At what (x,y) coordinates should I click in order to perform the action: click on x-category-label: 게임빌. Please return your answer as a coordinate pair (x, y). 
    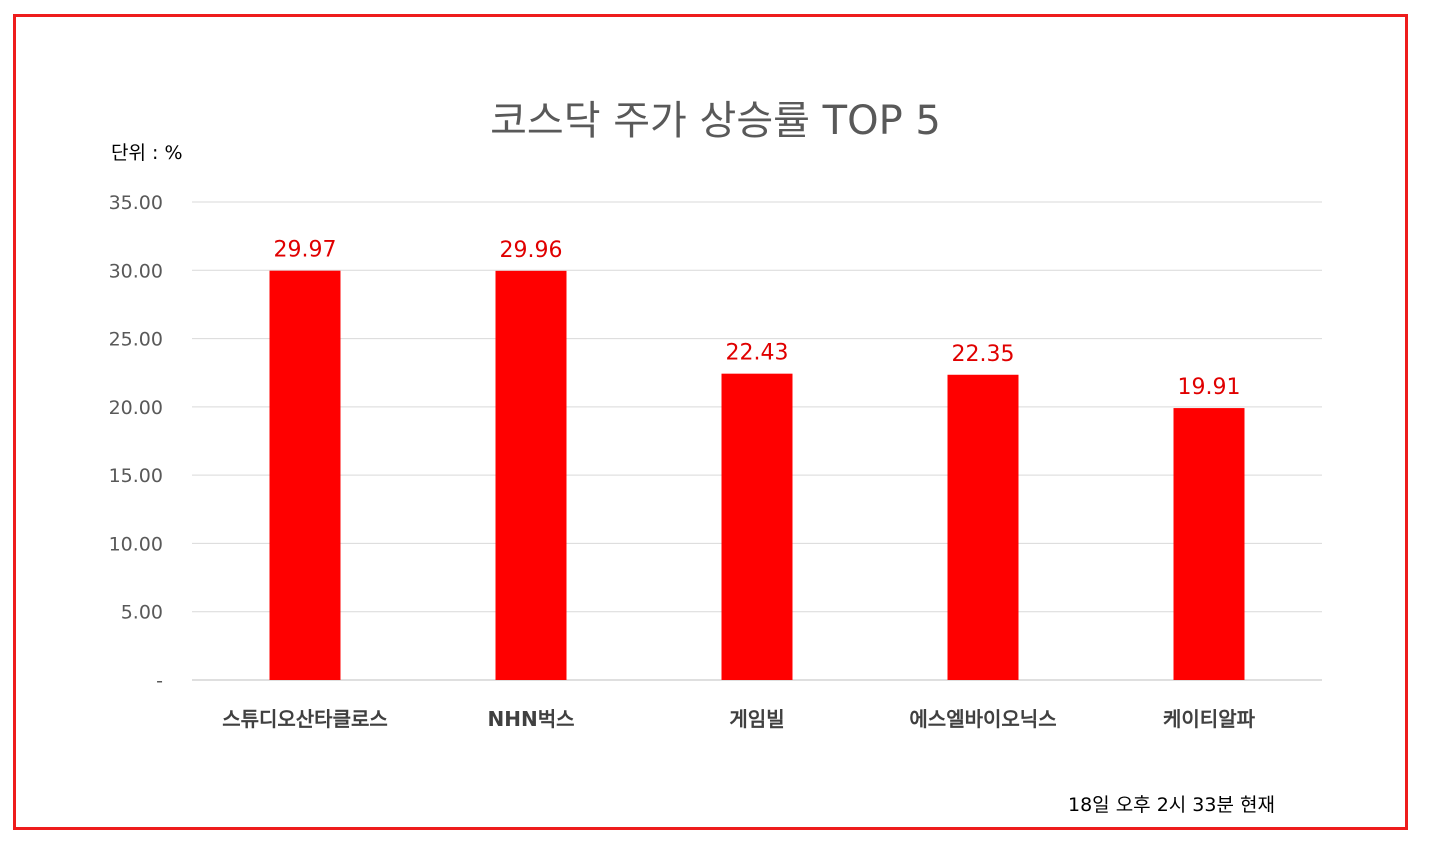
    Looking at the image, I should click on (756, 719).